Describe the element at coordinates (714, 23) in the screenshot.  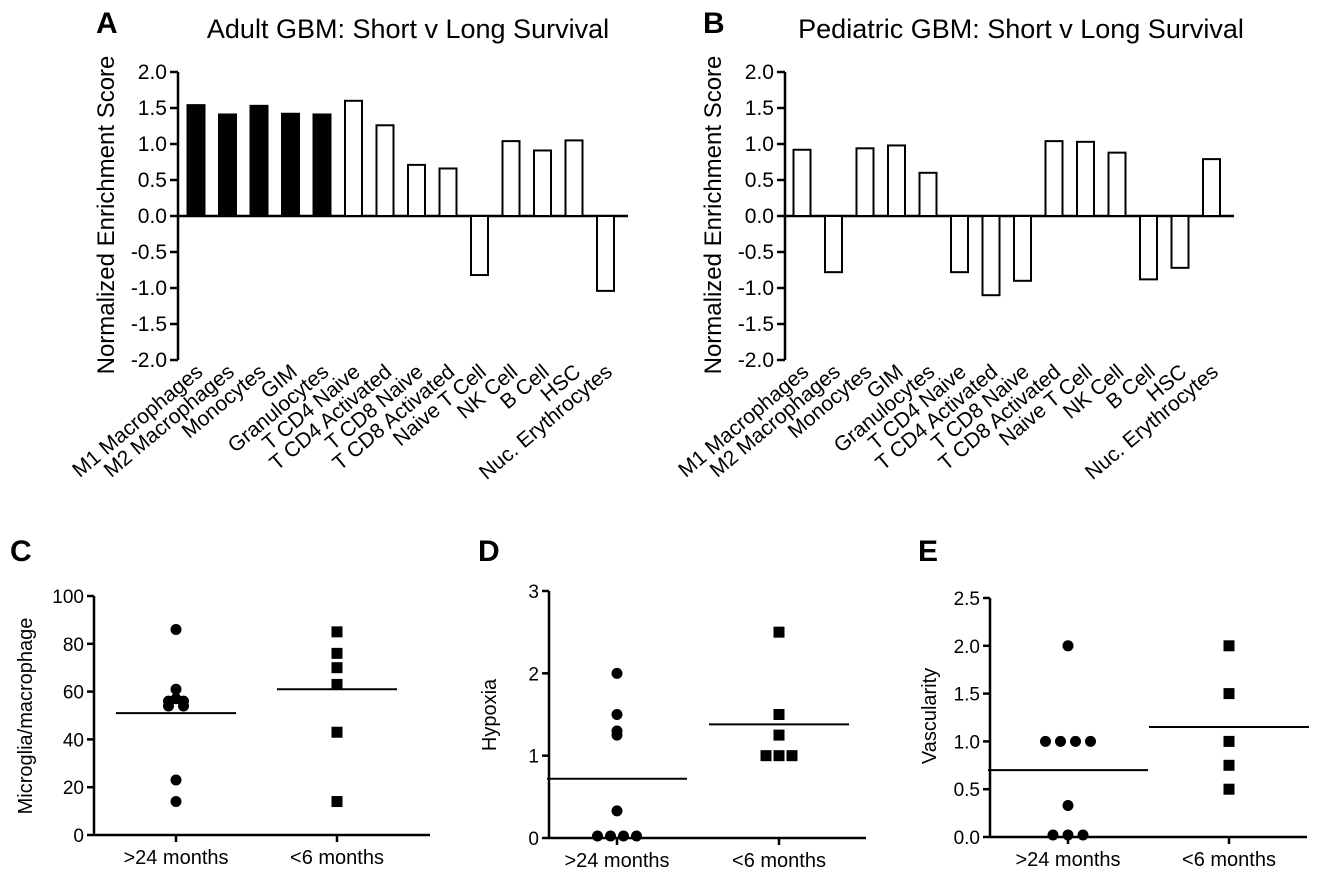
I see `panel-letter-b: B` at that location.